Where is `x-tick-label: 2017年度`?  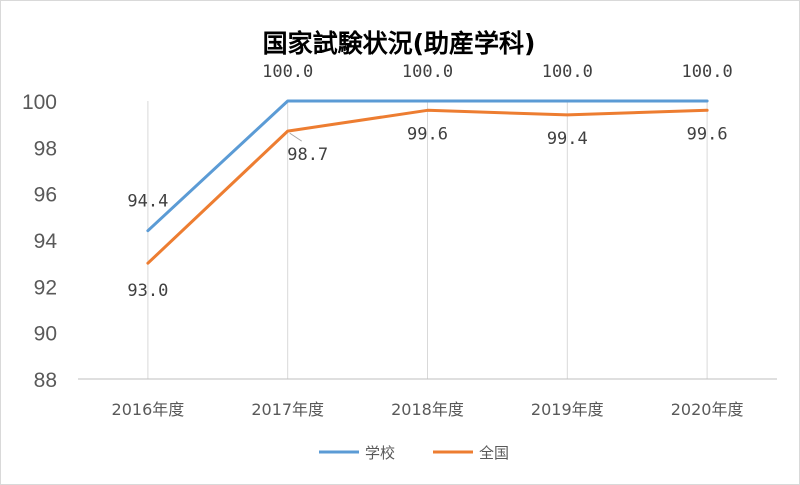
x-tick-label: 2017年度 is located at coordinates (287, 409).